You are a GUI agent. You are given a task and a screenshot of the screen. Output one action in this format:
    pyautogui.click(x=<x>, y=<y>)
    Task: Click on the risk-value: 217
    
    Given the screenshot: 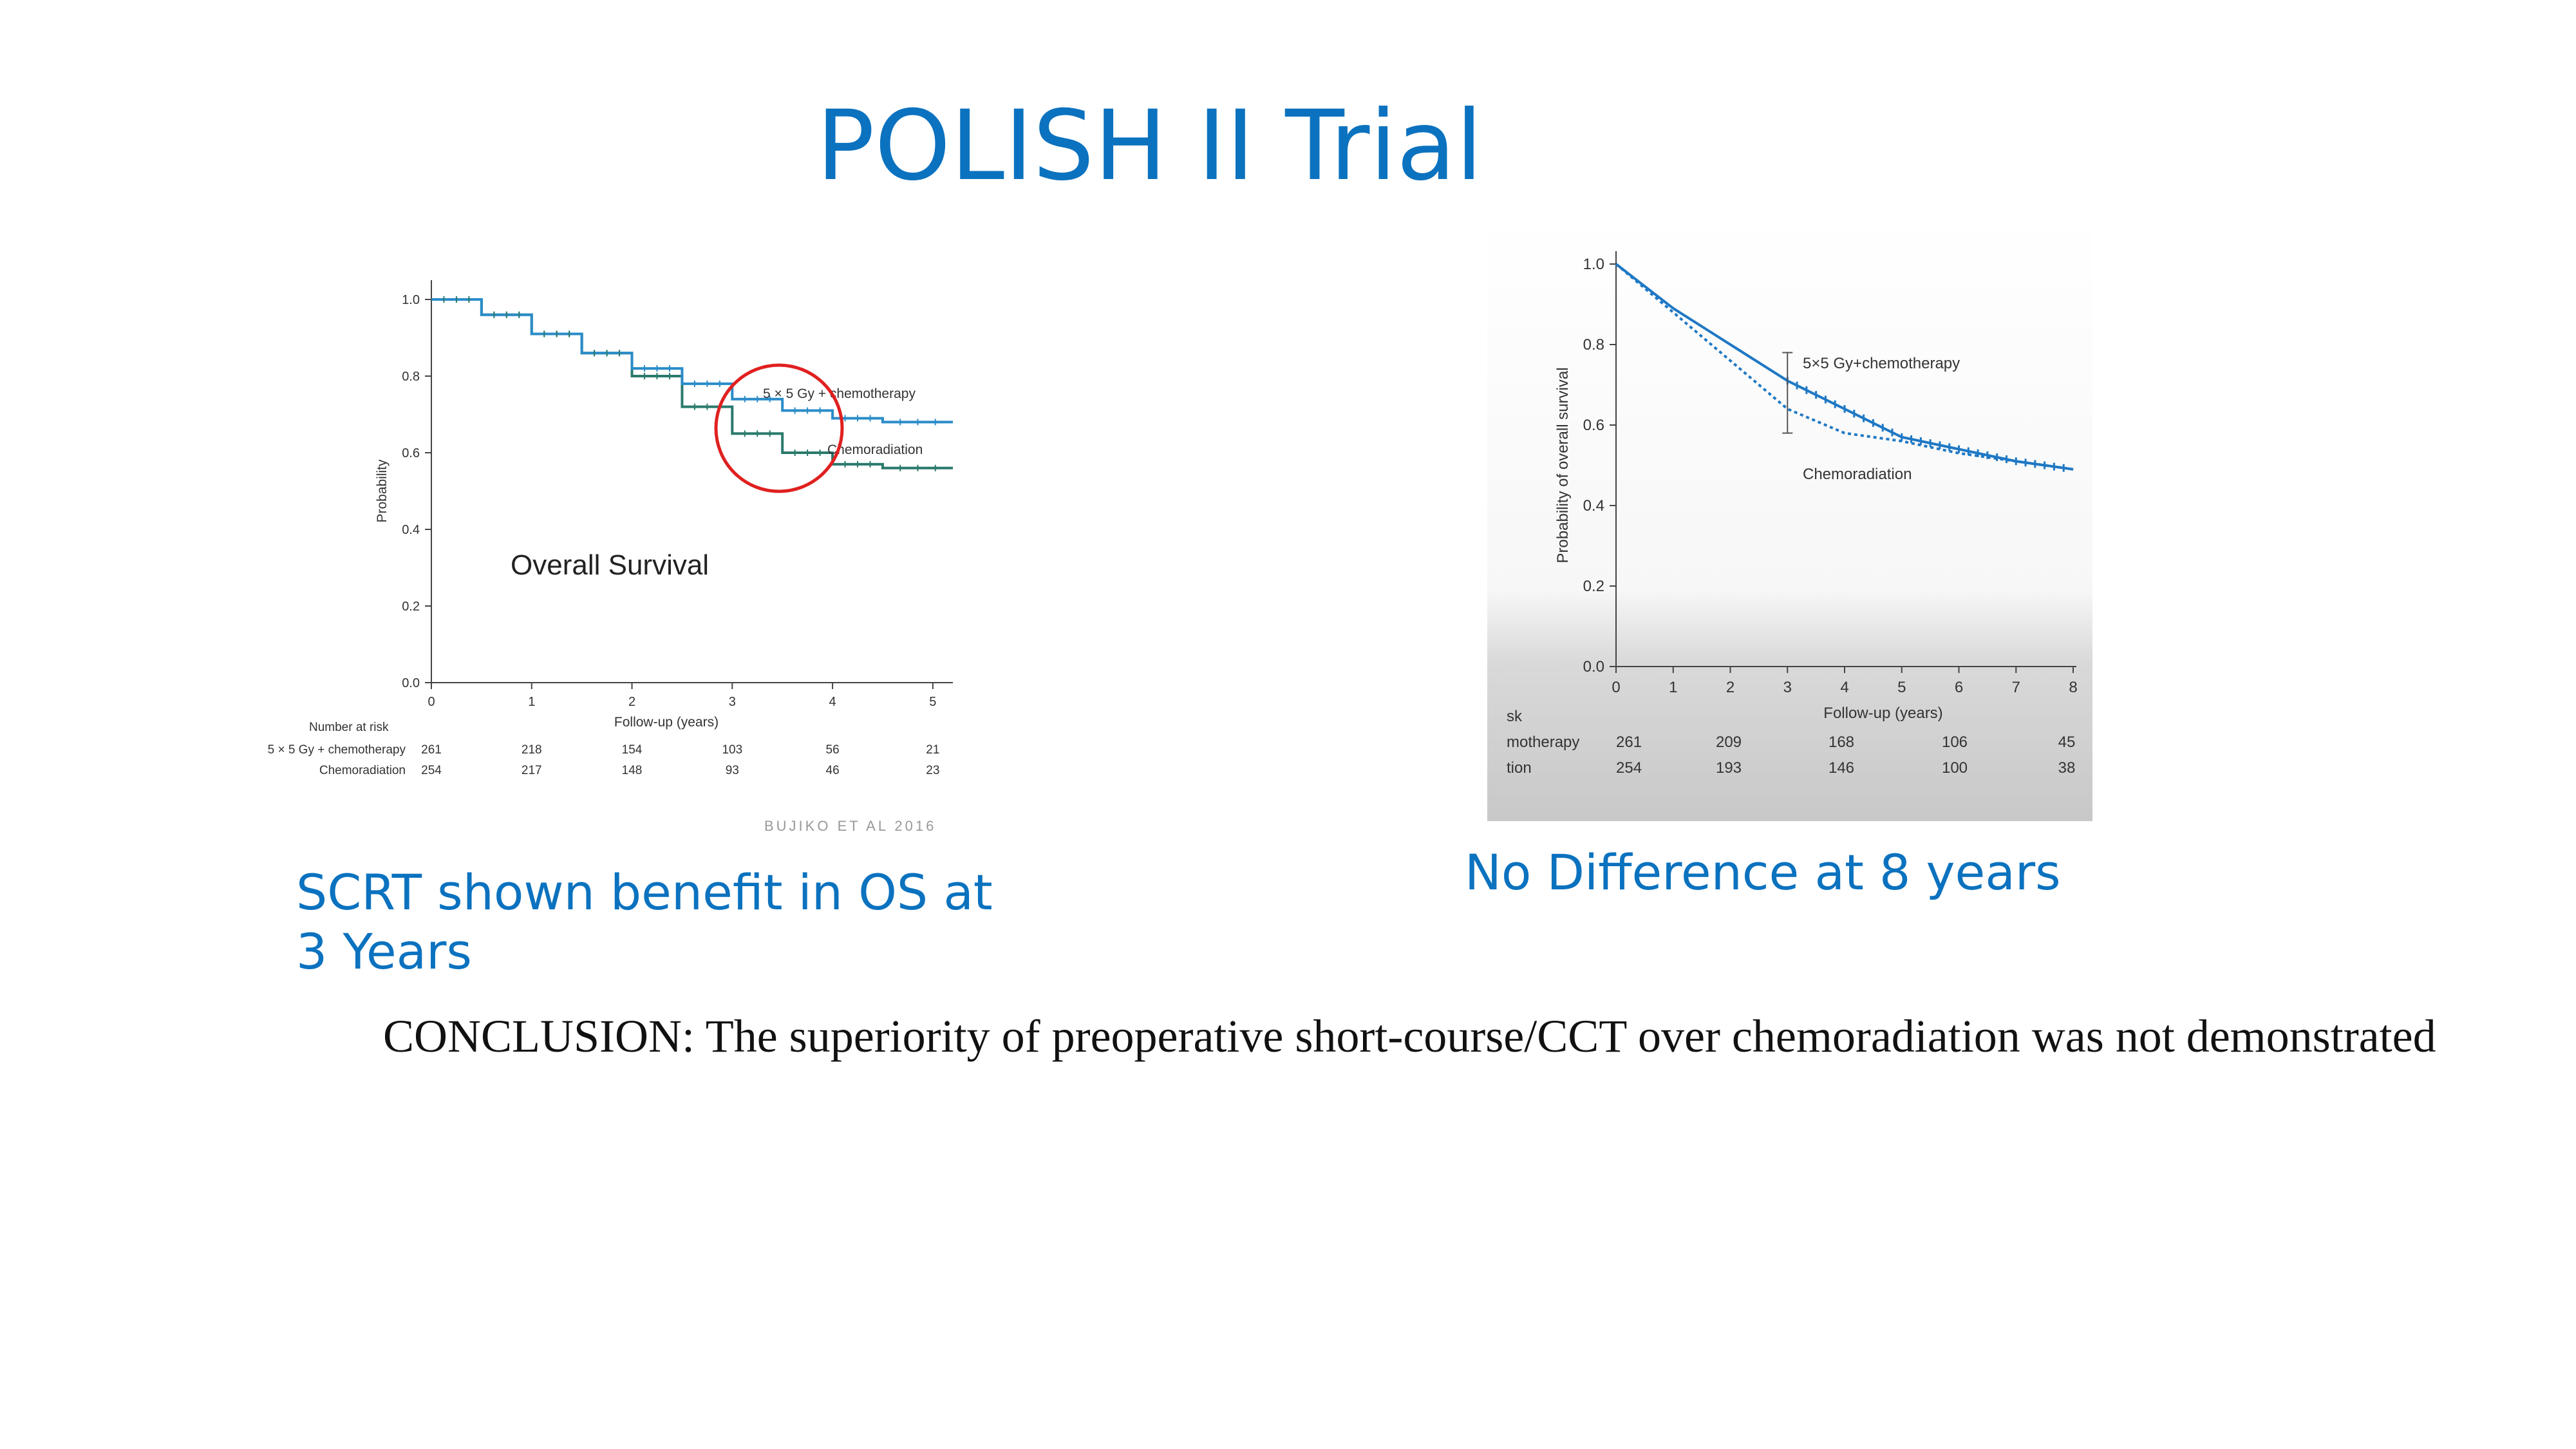 What is the action you would take?
    pyautogui.click(x=532, y=771)
    